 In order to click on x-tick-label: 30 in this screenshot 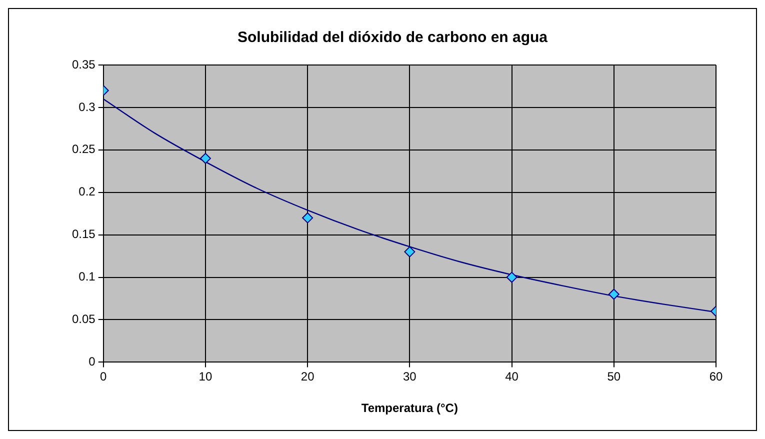, I will do `click(410, 377)`.